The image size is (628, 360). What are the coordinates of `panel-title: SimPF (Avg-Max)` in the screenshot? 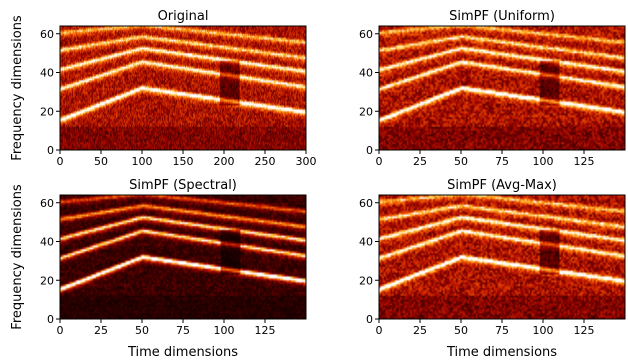 It's located at (502, 185).